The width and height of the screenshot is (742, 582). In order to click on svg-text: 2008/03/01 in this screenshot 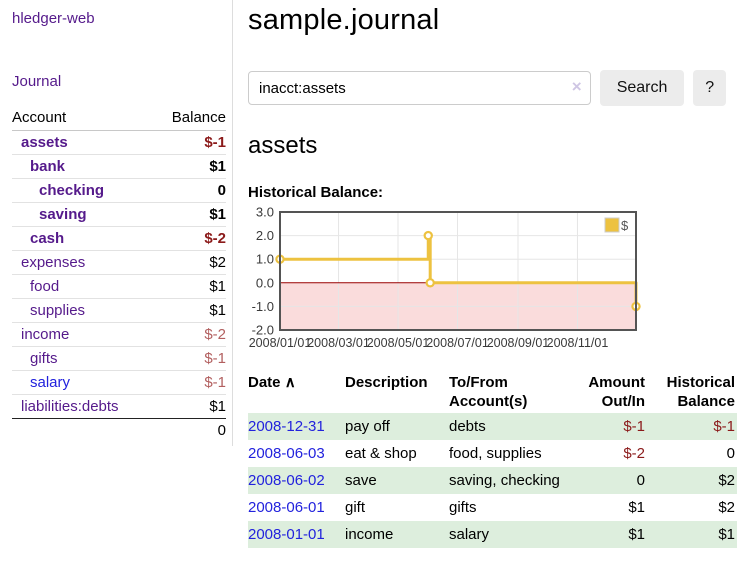, I will do `click(338, 343)`.